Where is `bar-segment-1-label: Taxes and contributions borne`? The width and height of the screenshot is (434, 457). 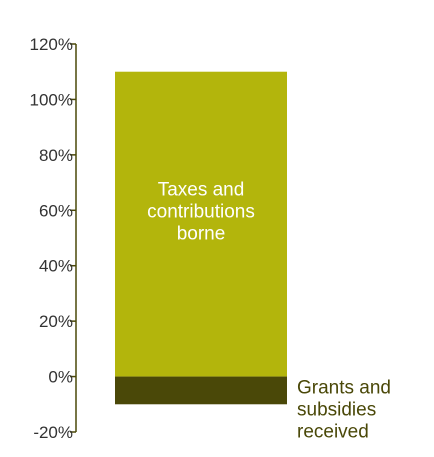
bar-segment-1-label: Taxes and contributions borne is located at coordinates (201, 211).